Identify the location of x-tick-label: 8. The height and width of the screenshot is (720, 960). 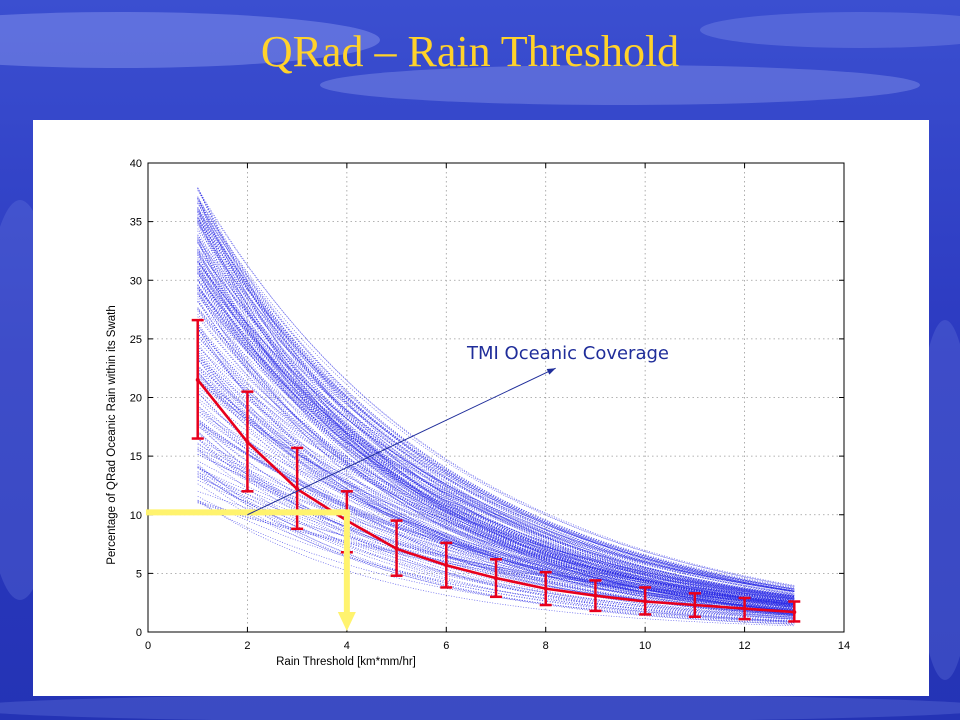
(546, 646).